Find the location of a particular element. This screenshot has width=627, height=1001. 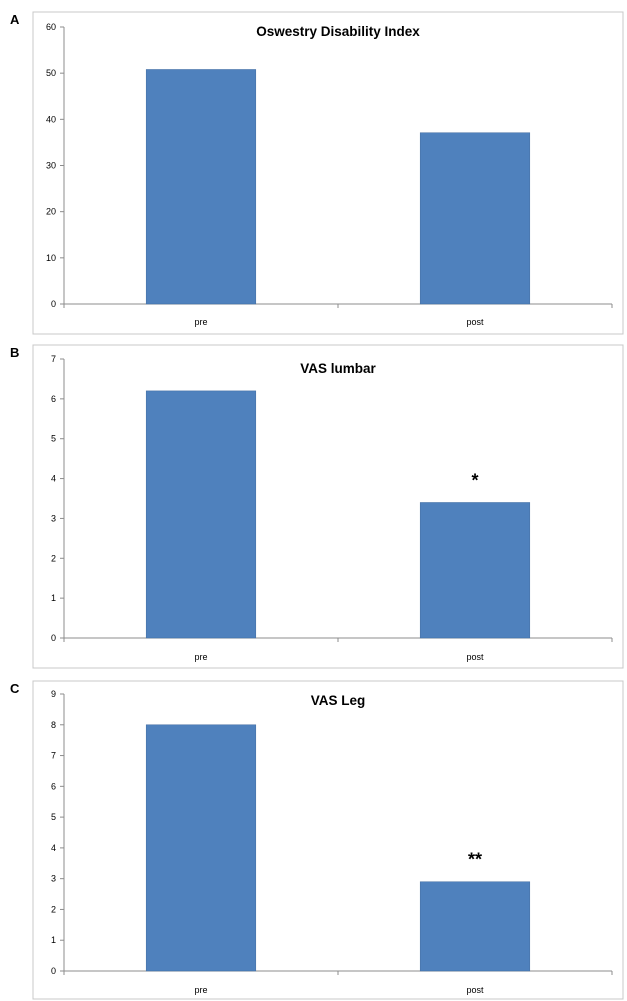

y-tick-label: 9 is located at coordinates (53, 694).